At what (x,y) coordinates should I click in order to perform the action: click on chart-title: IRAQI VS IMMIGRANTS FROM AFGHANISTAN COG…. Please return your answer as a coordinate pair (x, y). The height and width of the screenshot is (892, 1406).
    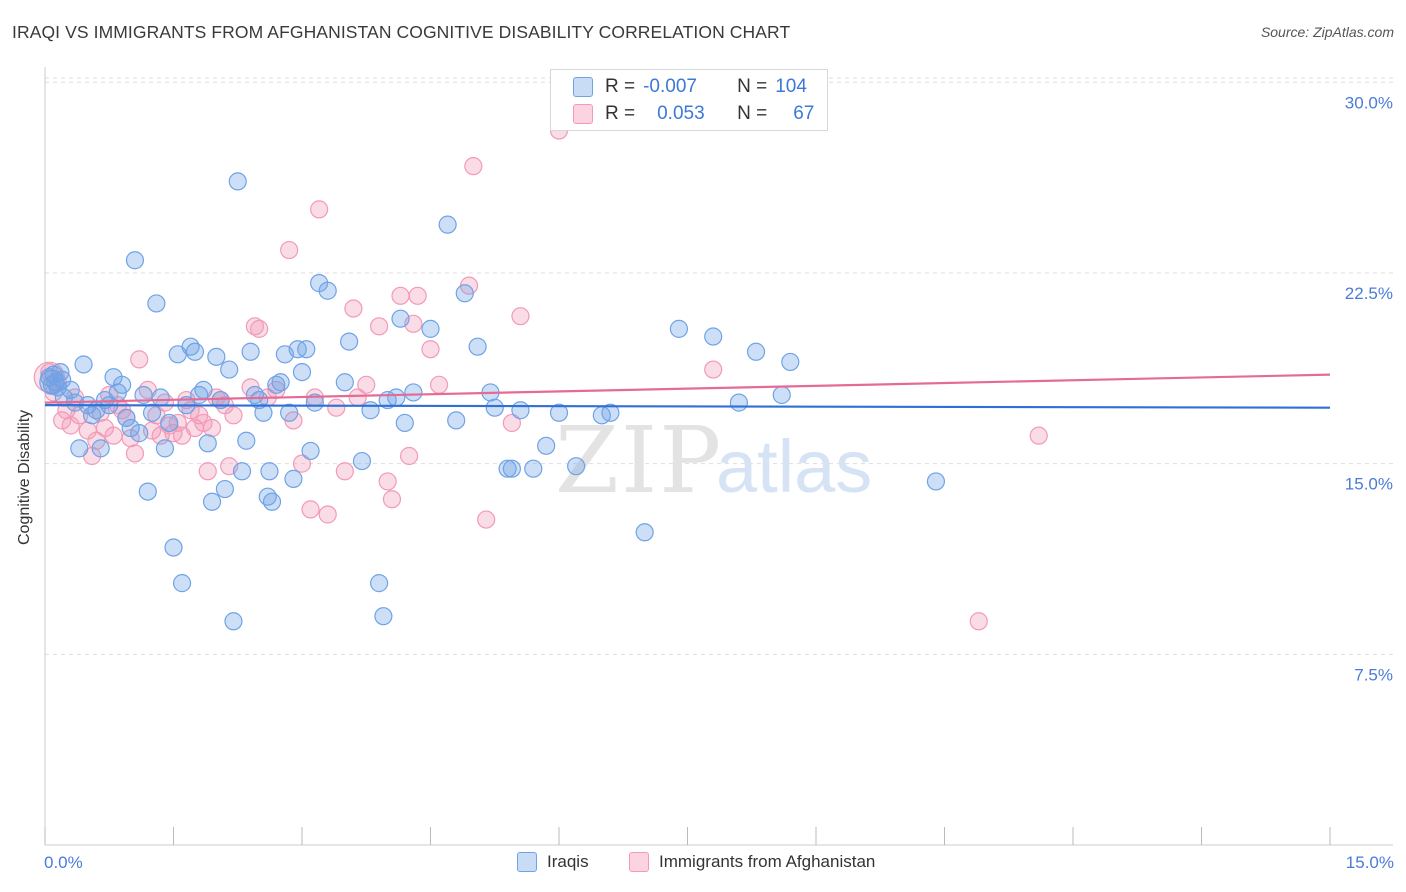
    Looking at the image, I should click on (401, 32).